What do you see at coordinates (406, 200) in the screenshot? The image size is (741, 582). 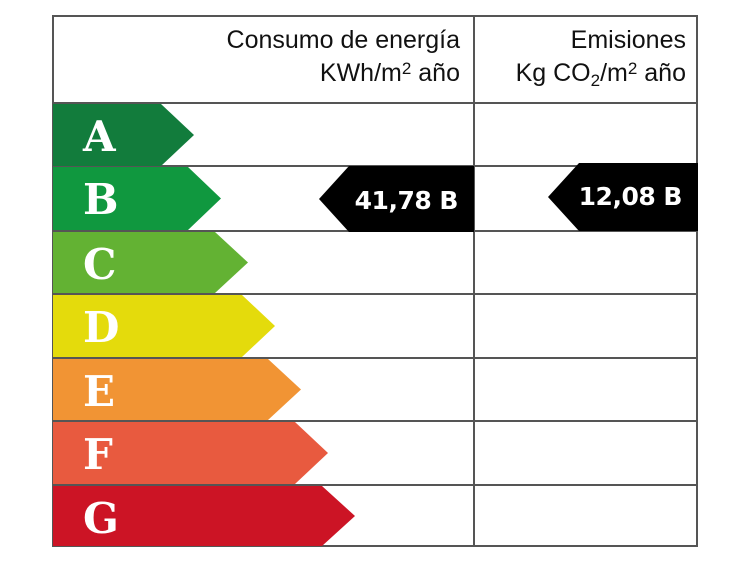 I see `energy-rating-value: 41,78 B` at bounding box center [406, 200].